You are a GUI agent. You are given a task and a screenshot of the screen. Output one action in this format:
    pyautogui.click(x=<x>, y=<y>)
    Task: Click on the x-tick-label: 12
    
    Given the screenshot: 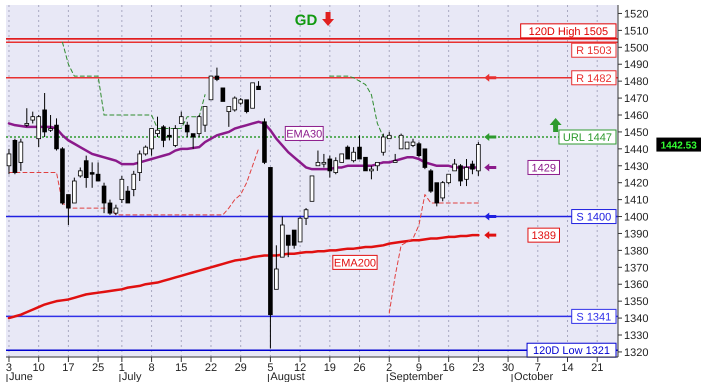 What is the action you would take?
    pyautogui.click(x=300, y=368)
    